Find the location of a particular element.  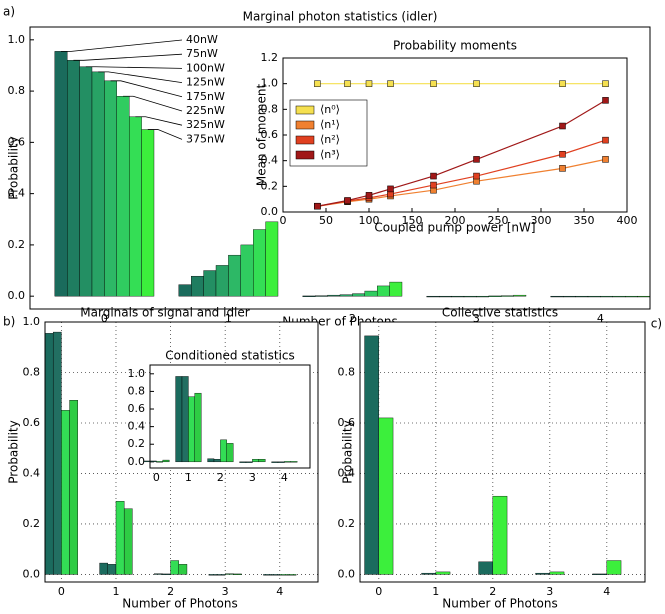

y-tick-label: 0.8 is located at coordinates (347, 371).